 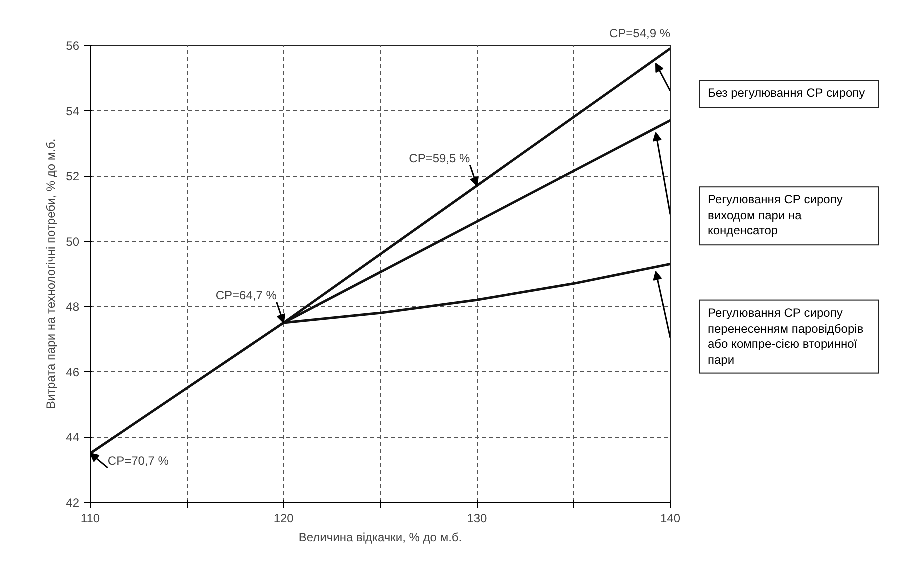 I want to click on y-tick-label: 46, so click(x=73, y=372).